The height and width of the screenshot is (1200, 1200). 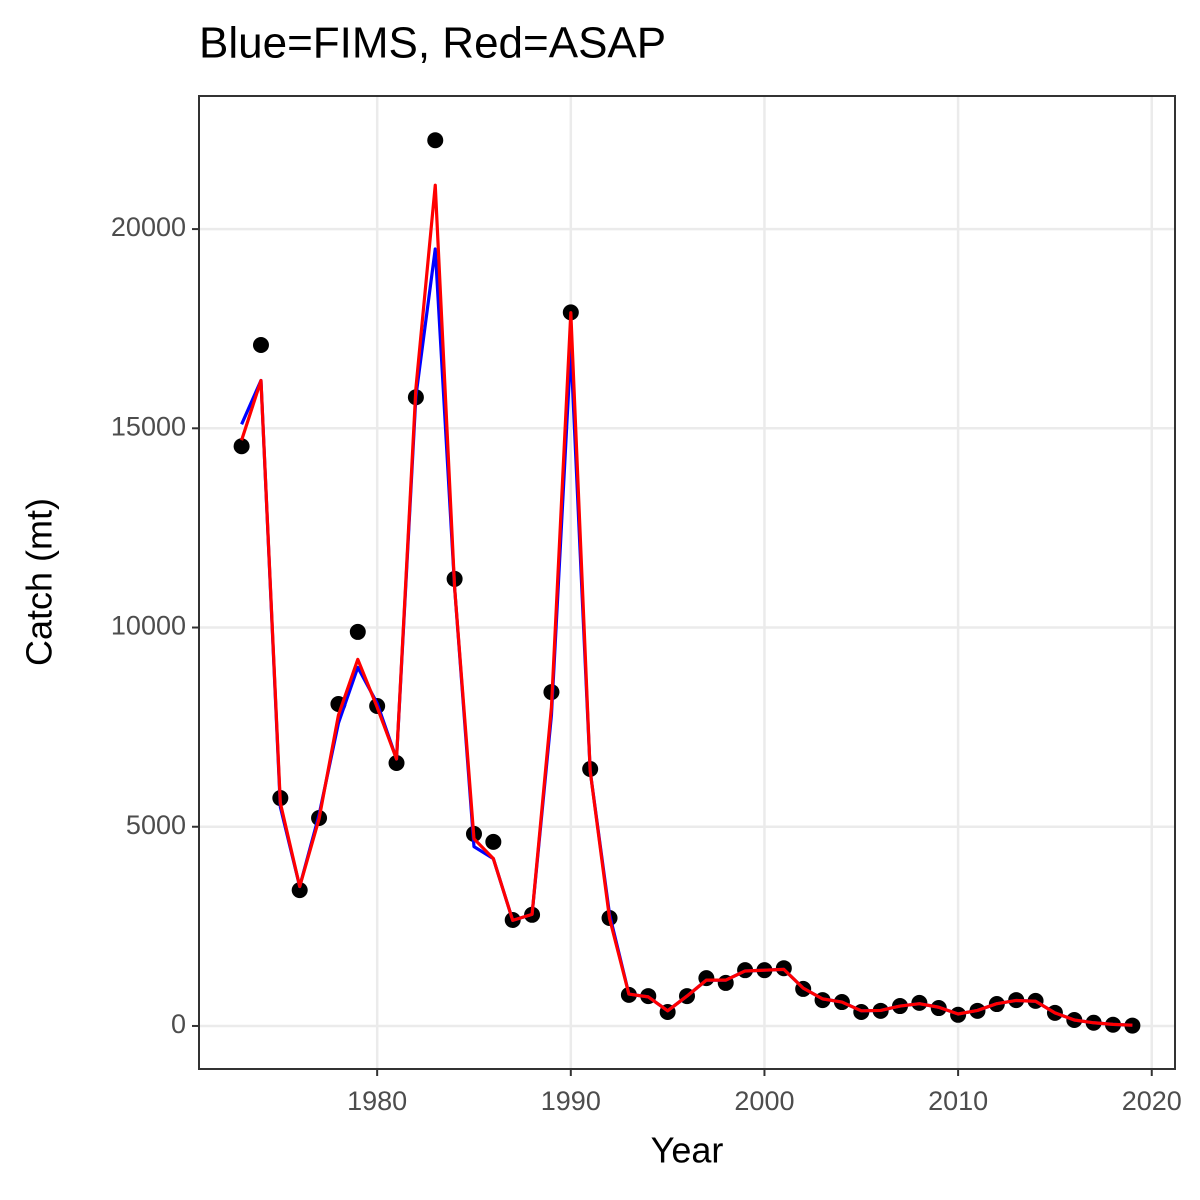 I want to click on x-tick-label: 2010, so click(x=958, y=1101).